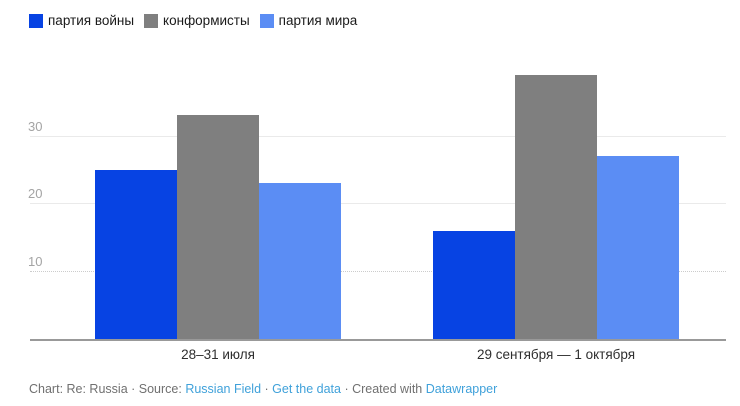 The image size is (740, 406). Describe the element at coordinates (136, 254) in the screenshot. I see `bar-партия-войны-group-0` at that location.